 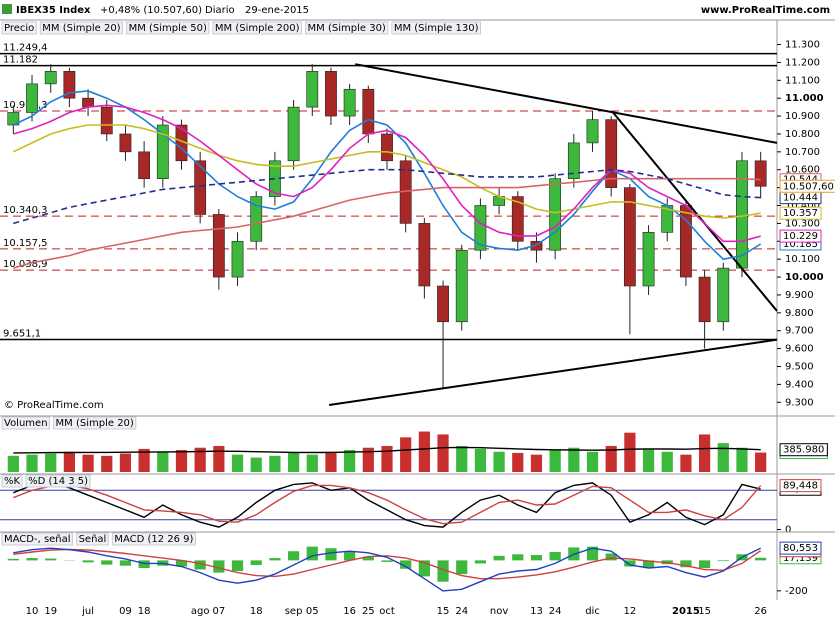 What do you see at coordinates (387, 611) in the screenshot?
I see `x-tick-label: oct` at bounding box center [387, 611].